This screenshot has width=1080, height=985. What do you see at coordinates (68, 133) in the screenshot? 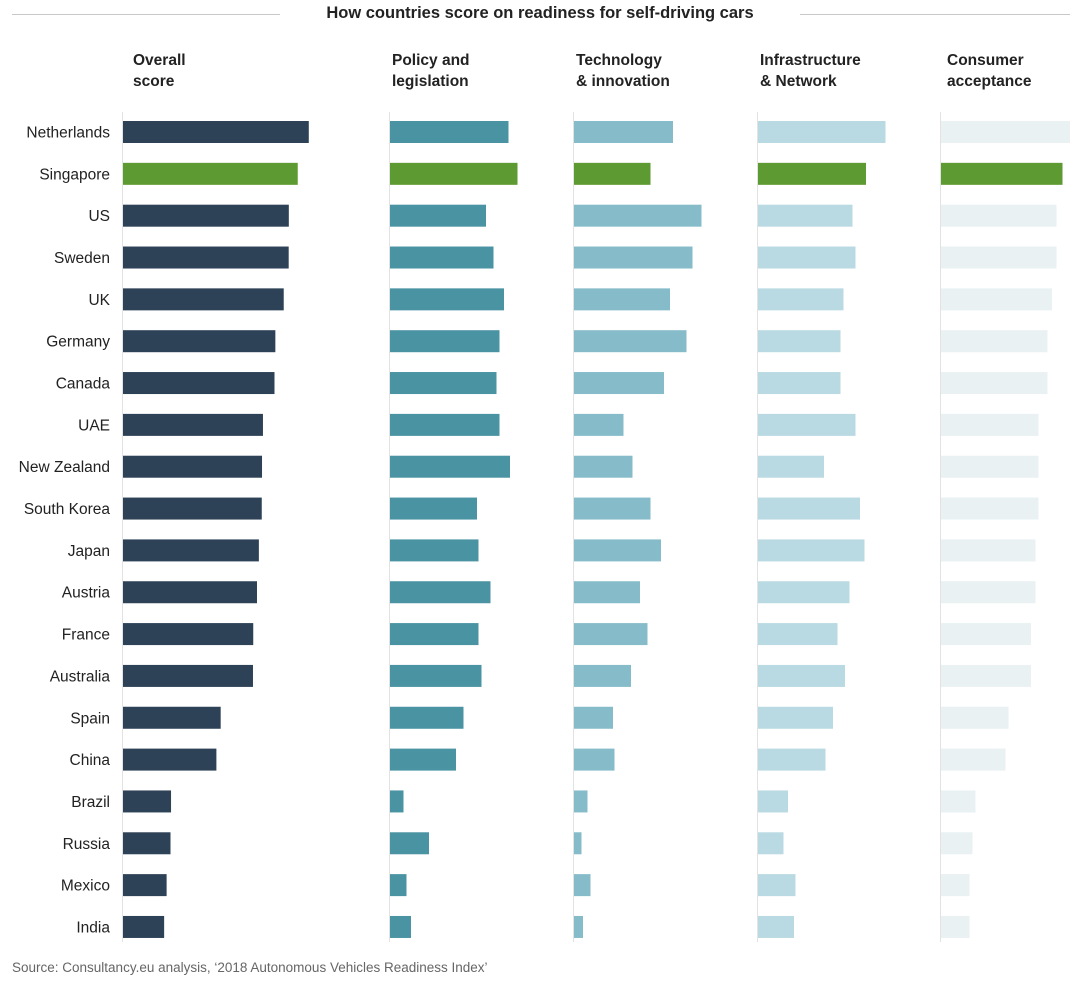
I see `category-label: Netherlands` at bounding box center [68, 133].